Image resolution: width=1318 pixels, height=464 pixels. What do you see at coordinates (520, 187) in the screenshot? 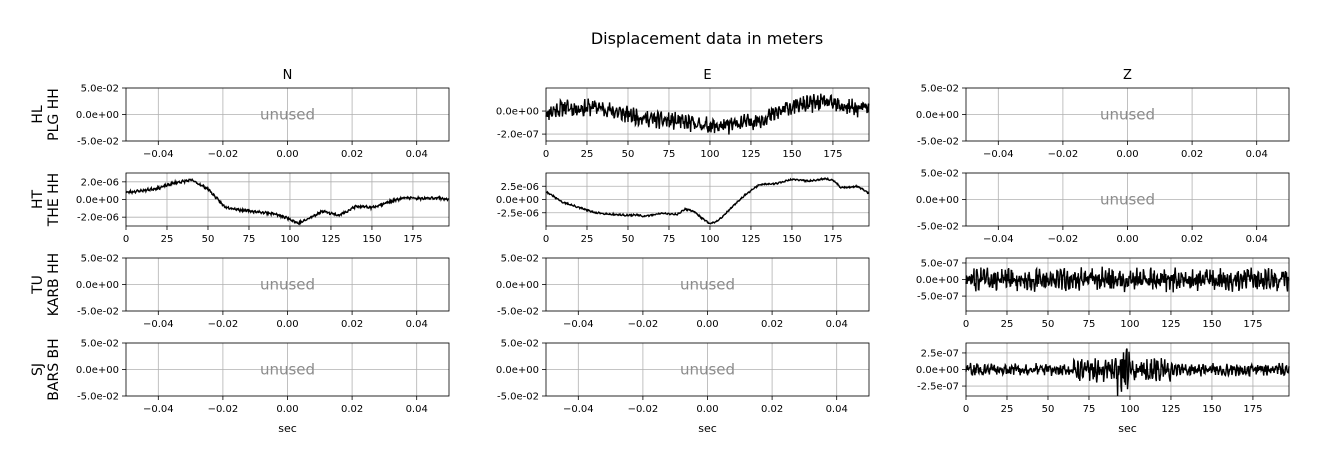
I see `y-tick-label: 2.5e-06` at bounding box center [520, 187].